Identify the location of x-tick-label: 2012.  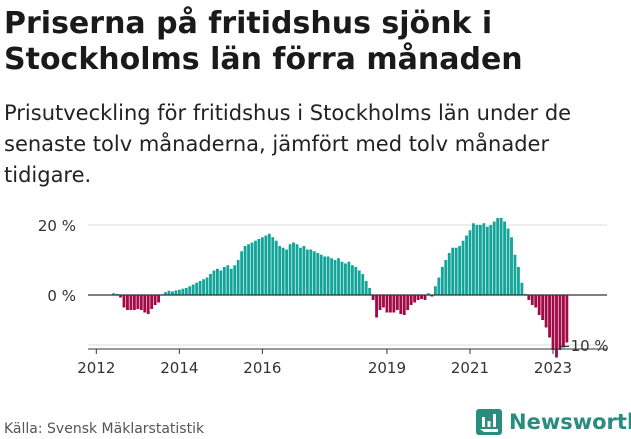
(96, 368).